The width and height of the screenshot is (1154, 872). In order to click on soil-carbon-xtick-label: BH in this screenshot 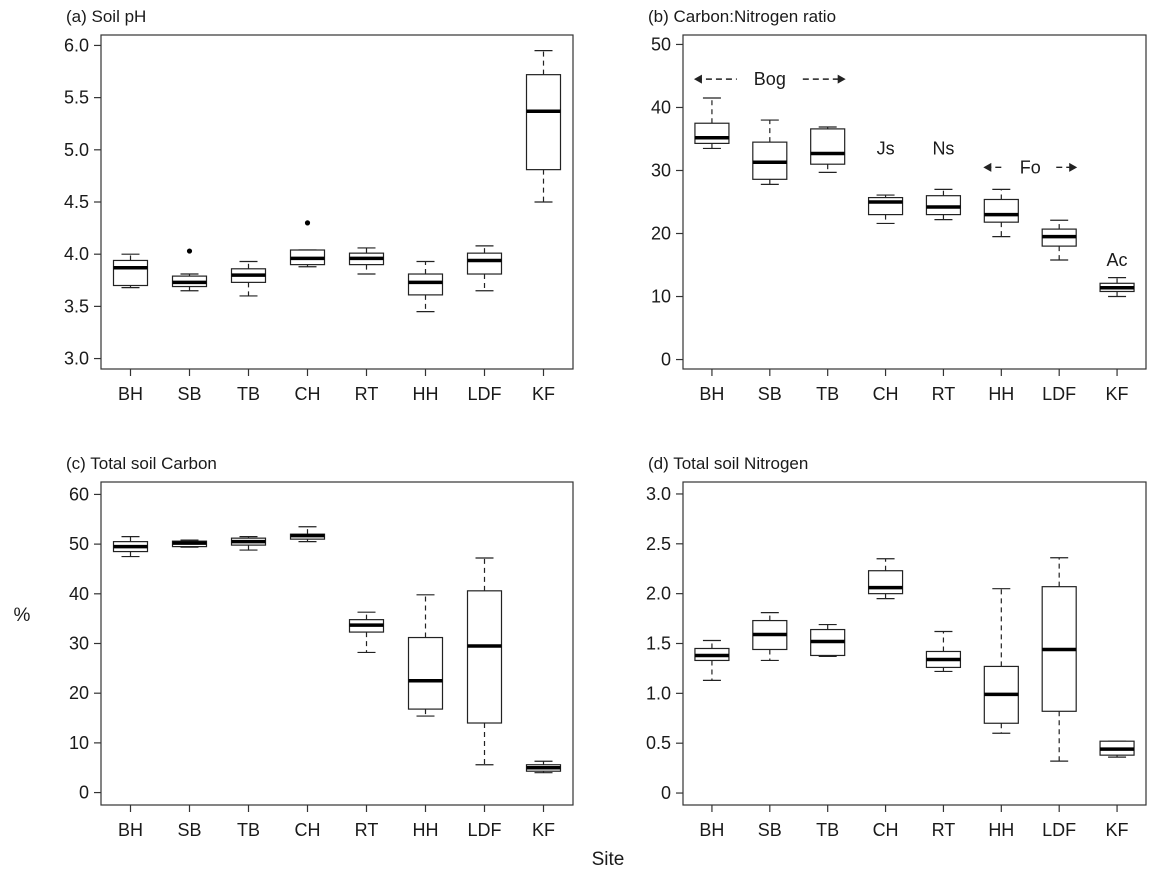, I will do `click(130, 830)`.